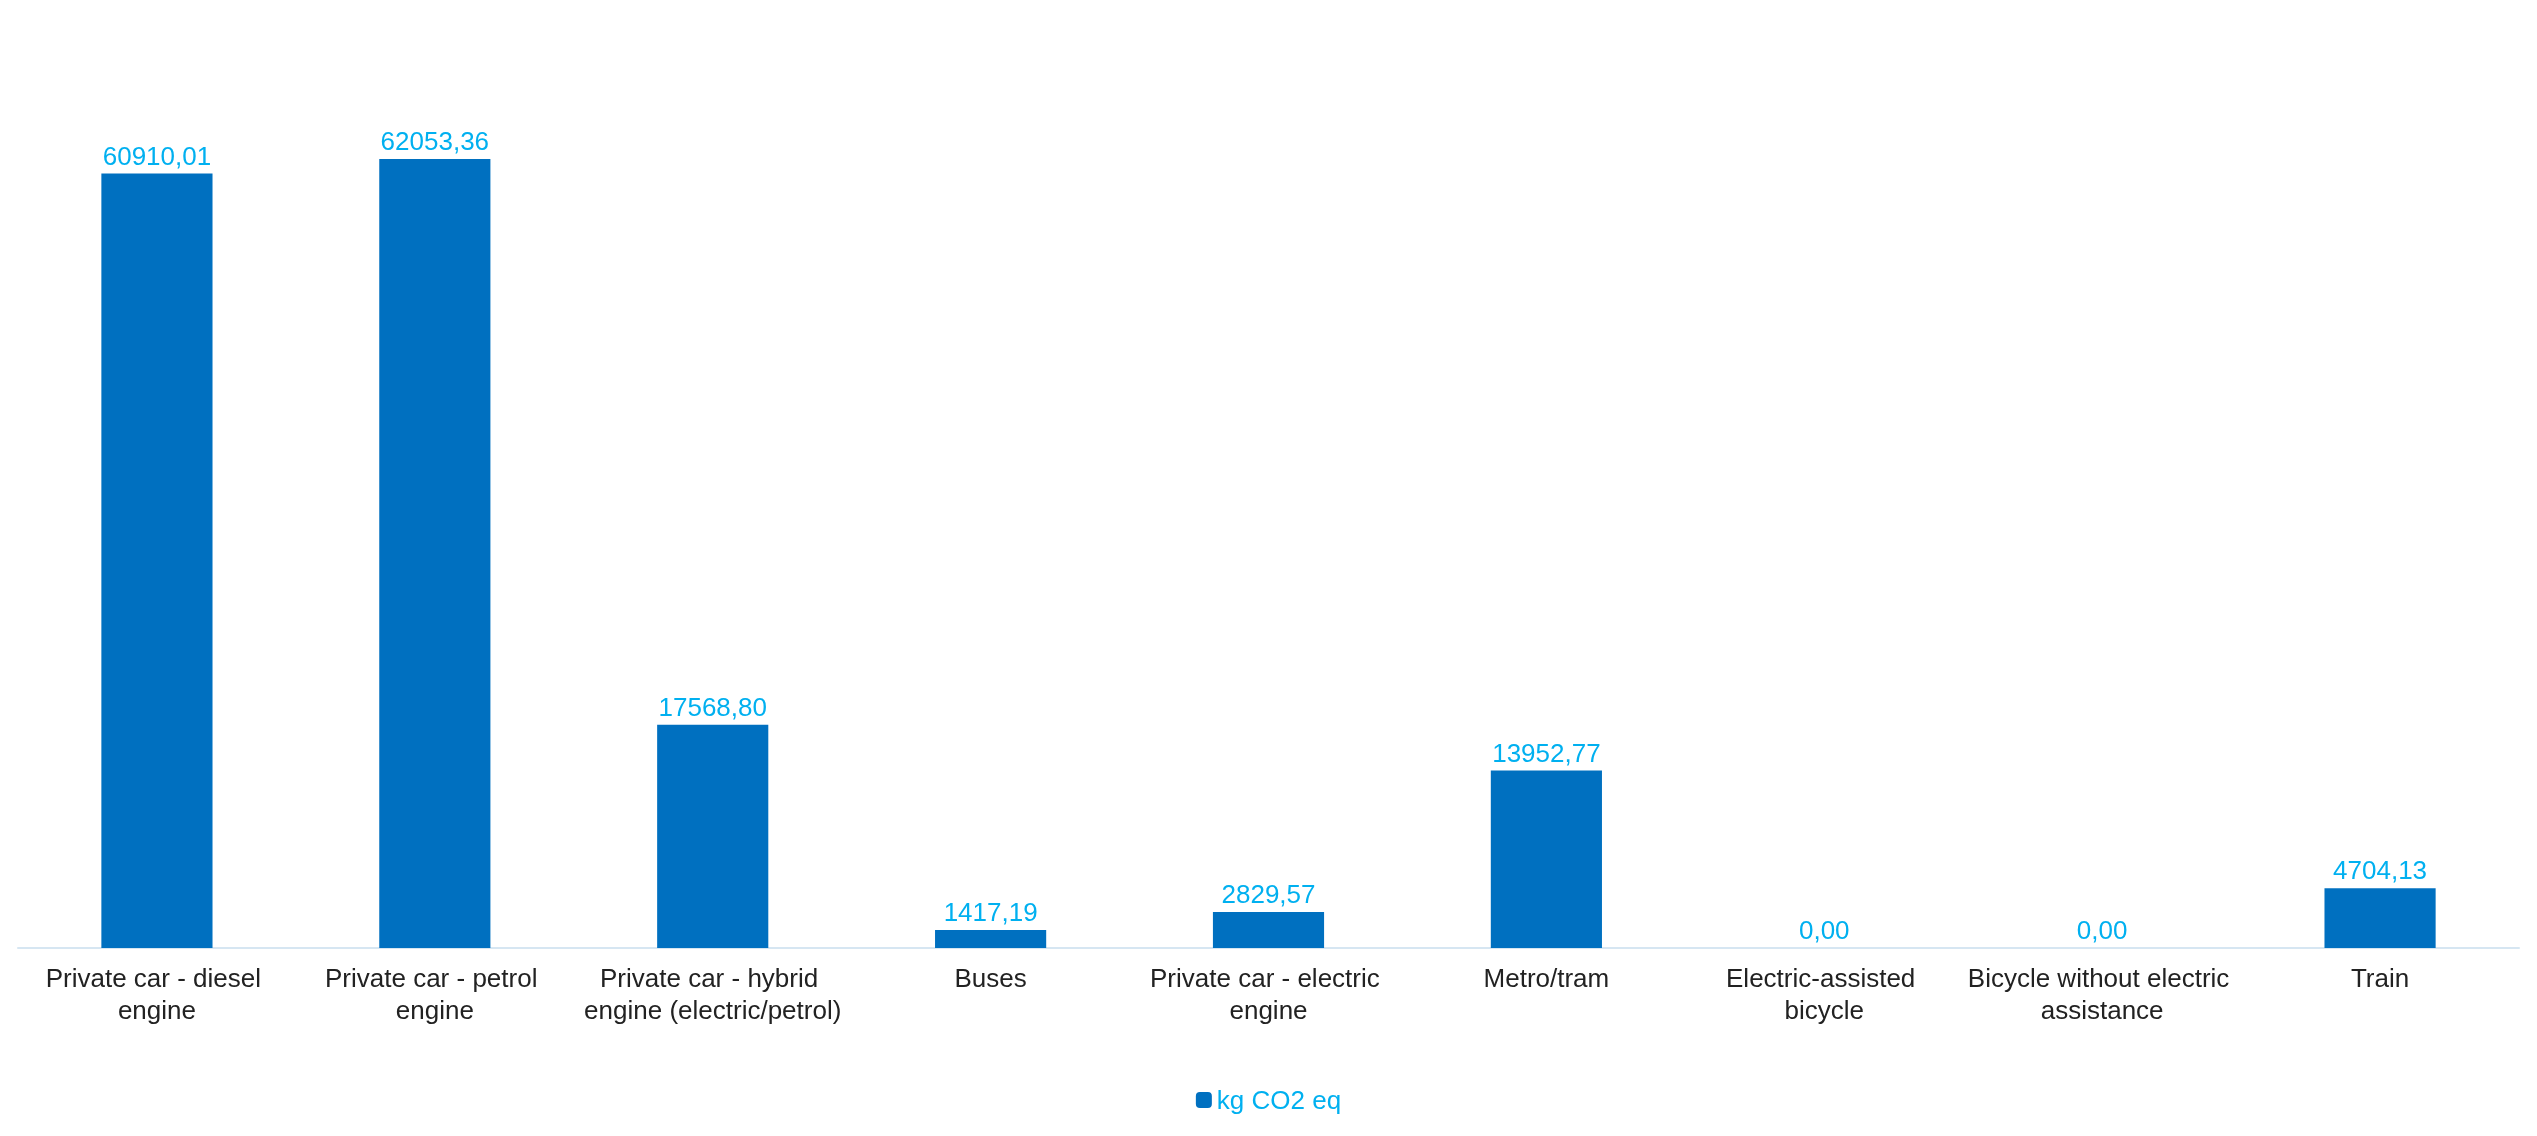 The width and height of the screenshot is (2537, 1136). I want to click on x-tick-label: Train, so click(2380, 978).